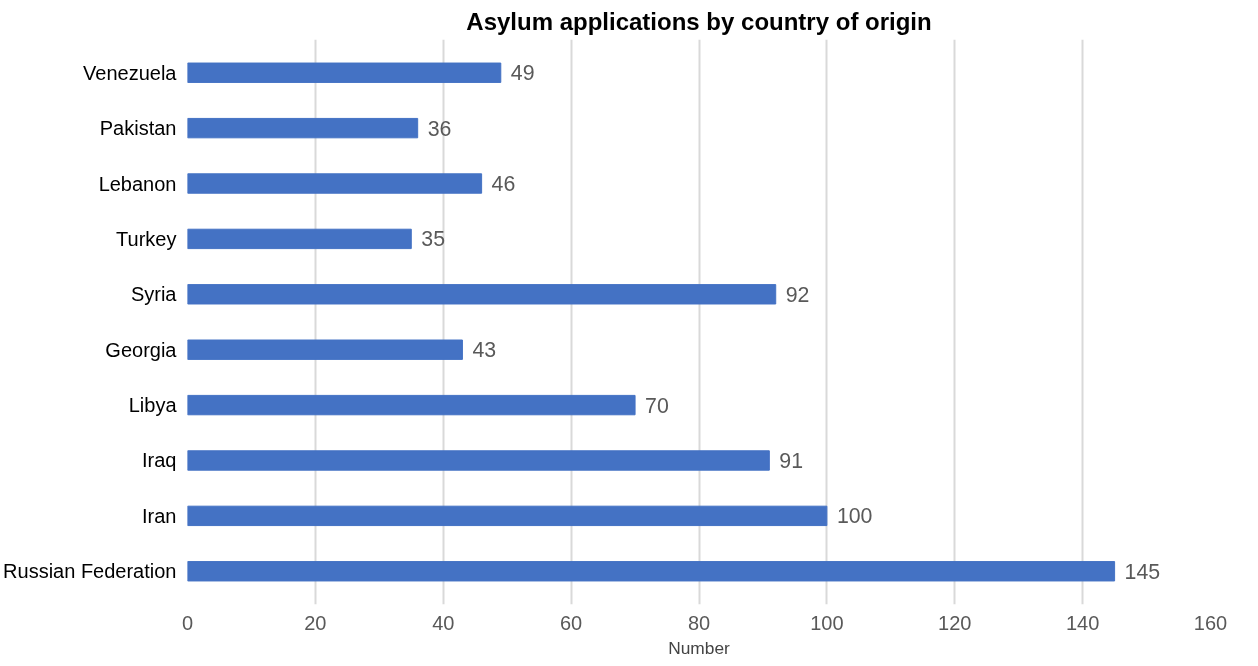 This screenshot has width=1258, height=666. Describe the element at coordinates (503, 184) in the screenshot. I see `data-label: 46` at that location.